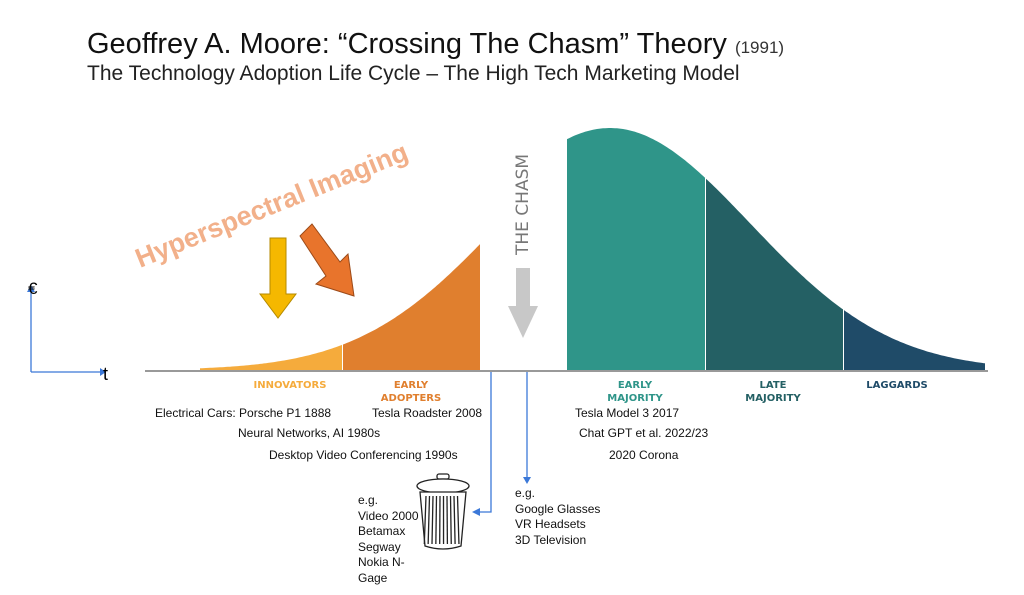 This screenshot has width=1024, height=595. What do you see at coordinates (411, 307) in the screenshot?
I see `segment-early-adopters` at bounding box center [411, 307].